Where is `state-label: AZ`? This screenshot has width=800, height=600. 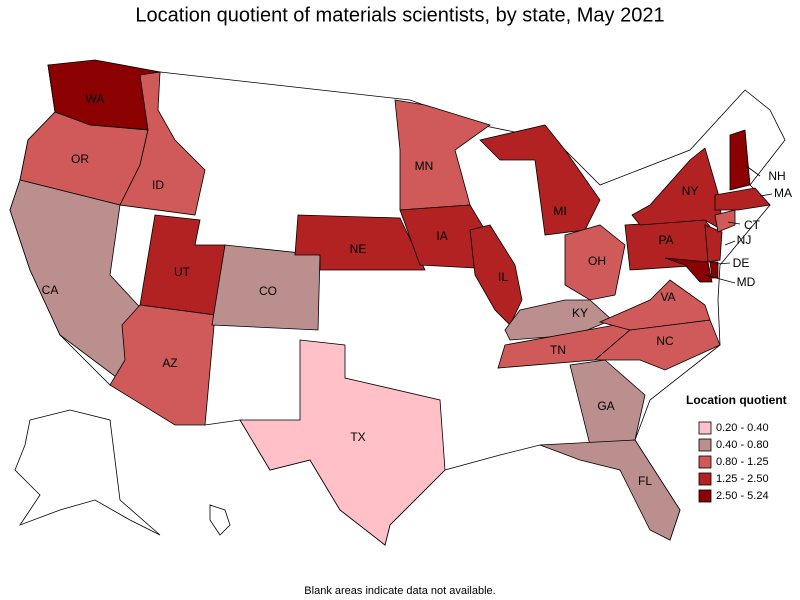 state-label: AZ is located at coordinates (169, 363).